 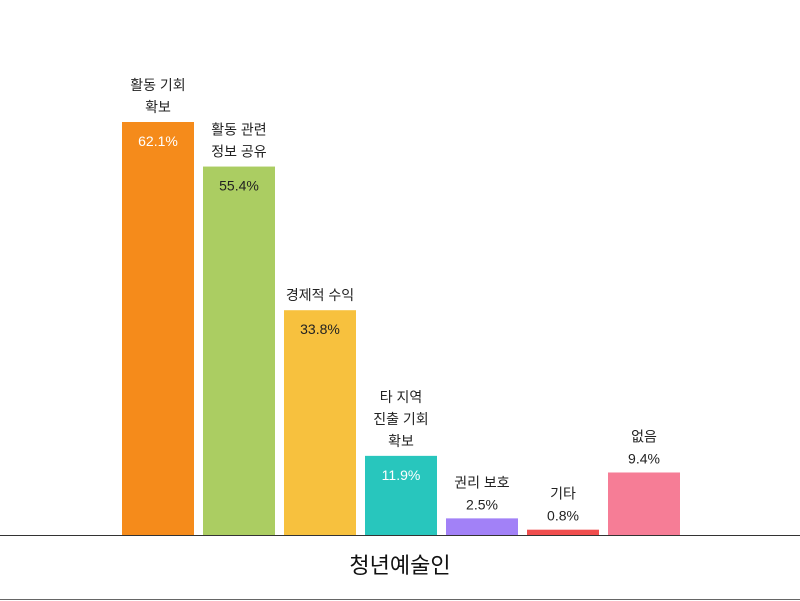 I want to click on value-label: 0.8%, so click(x=563, y=516).